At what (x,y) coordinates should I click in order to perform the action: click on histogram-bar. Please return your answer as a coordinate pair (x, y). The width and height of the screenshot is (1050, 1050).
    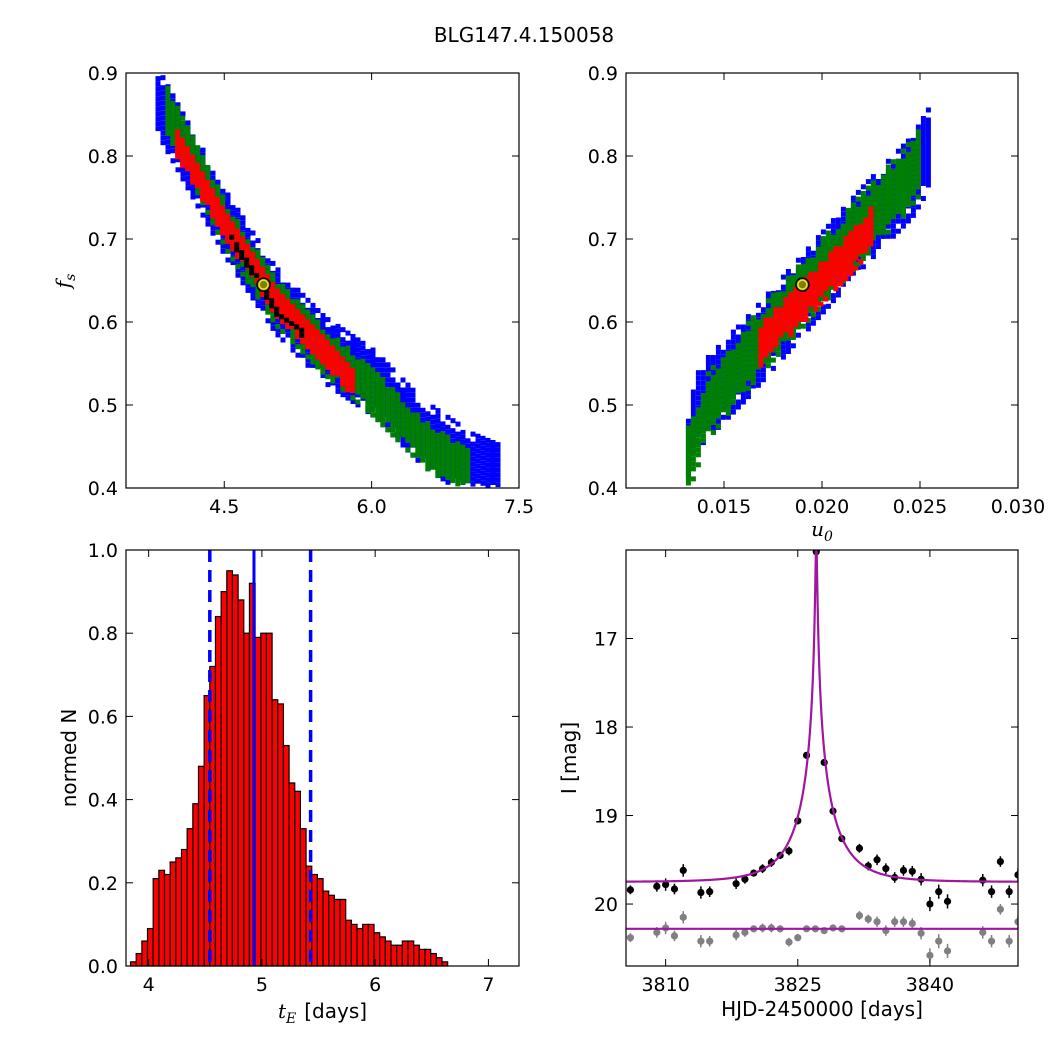
    Looking at the image, I should click on (445, 964).